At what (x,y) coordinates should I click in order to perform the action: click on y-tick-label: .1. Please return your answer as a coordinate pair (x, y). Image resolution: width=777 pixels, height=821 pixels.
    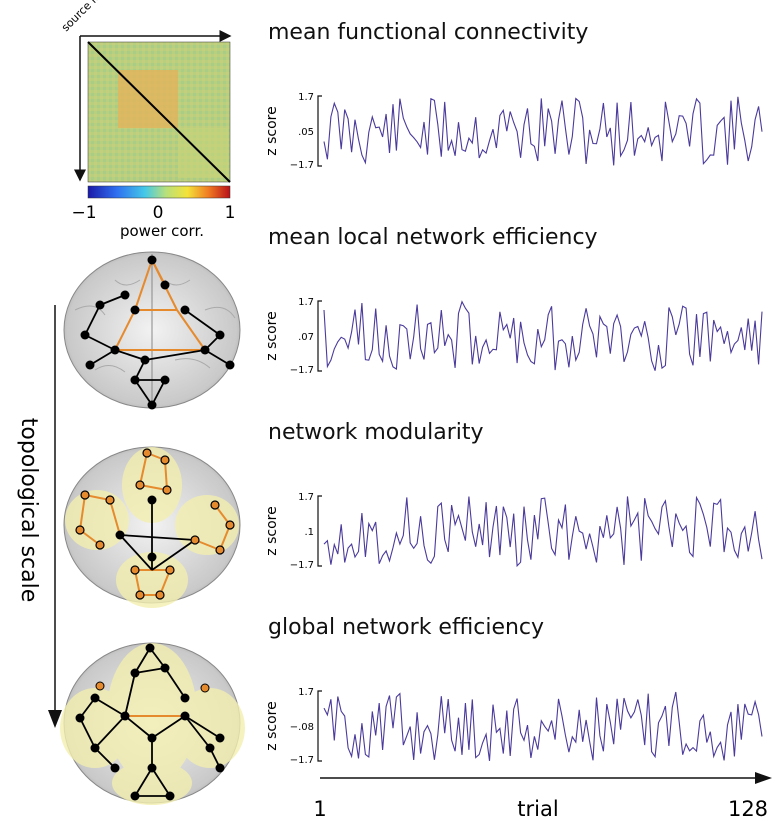
    Looking at the image, I should click on (309, 532).